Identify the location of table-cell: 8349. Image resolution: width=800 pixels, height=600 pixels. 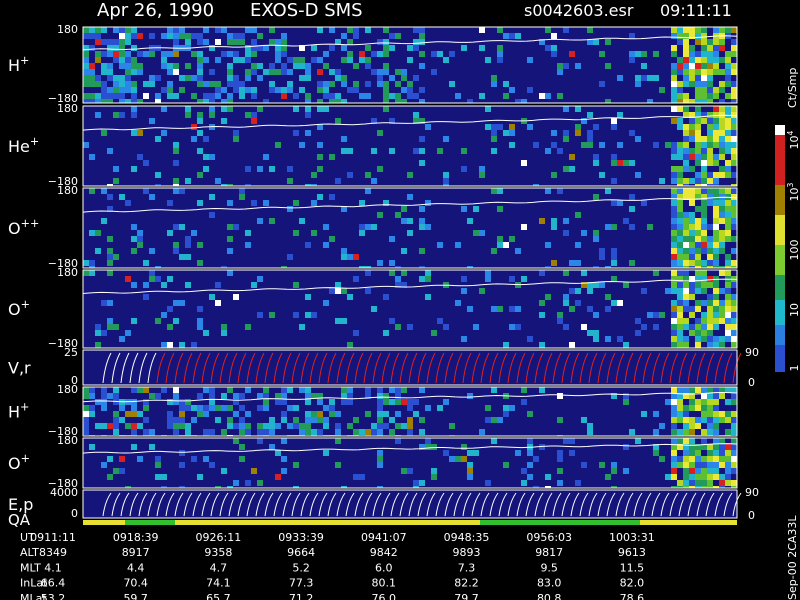
(53, 552).